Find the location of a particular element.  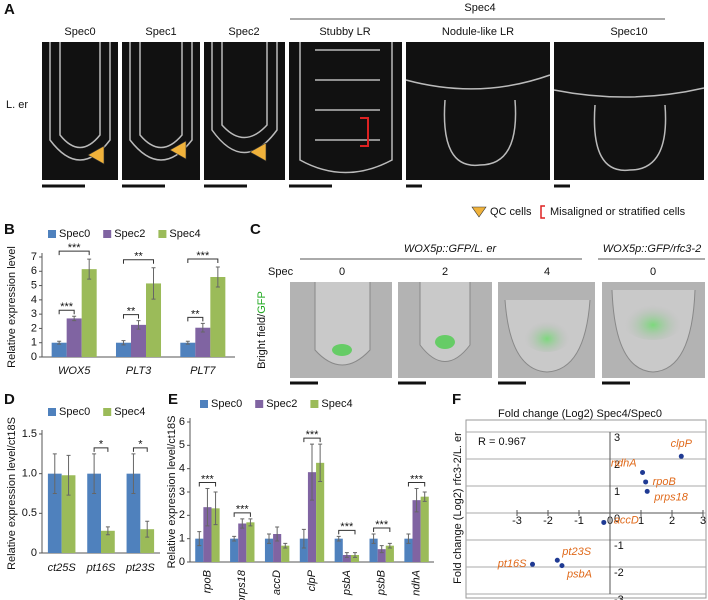

x-tick-label: -2 is located at coordinates (548, 521).